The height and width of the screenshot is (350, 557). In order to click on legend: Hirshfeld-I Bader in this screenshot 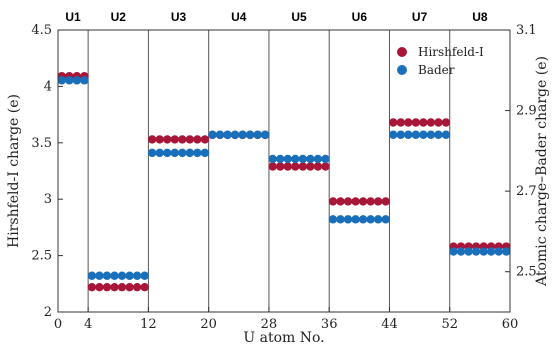, I will do `click(440, 61)`.